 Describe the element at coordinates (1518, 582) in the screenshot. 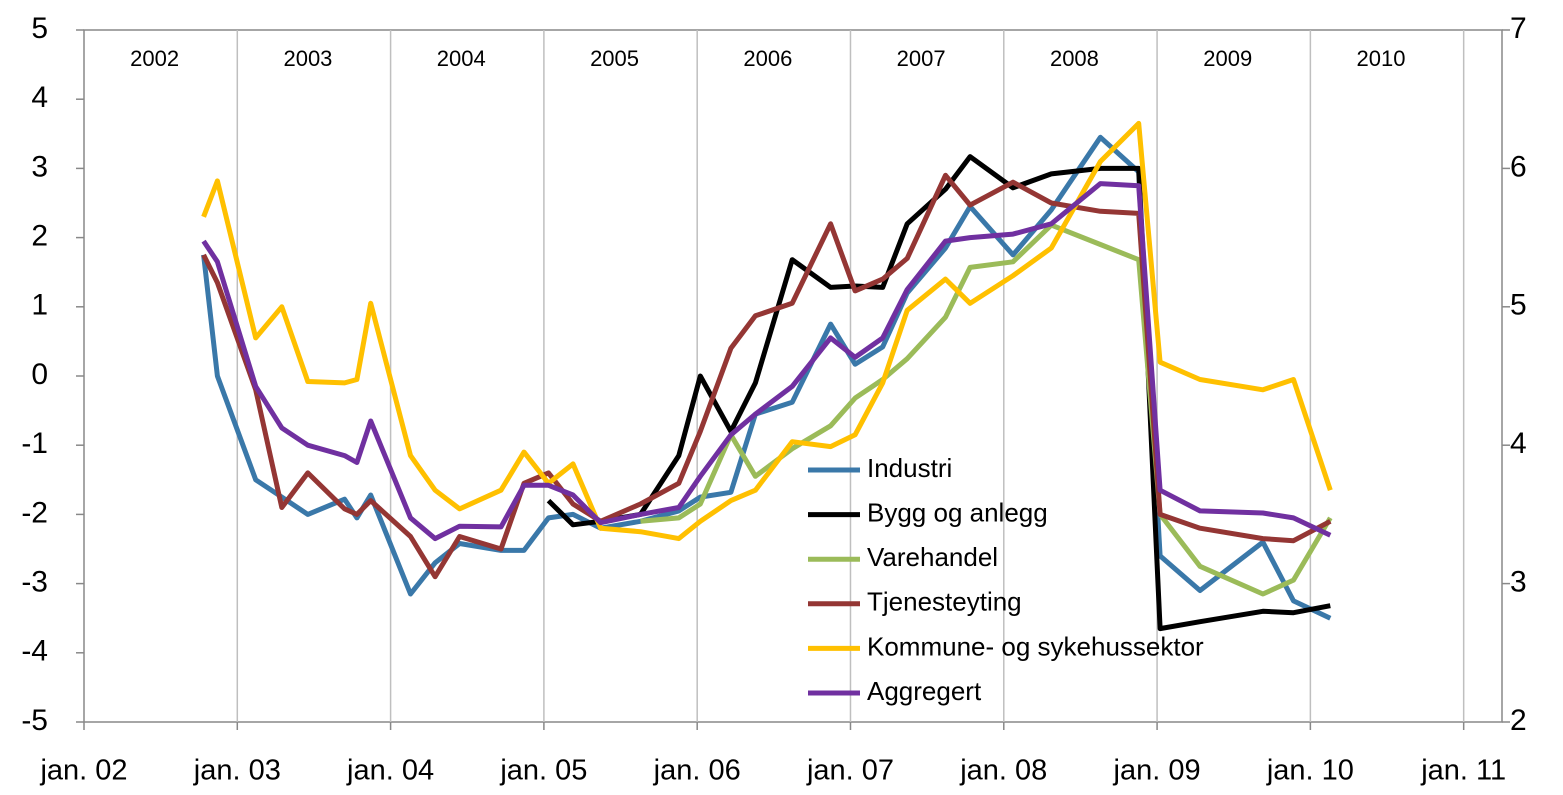

I see `y2-tick-label: 3` at that location.